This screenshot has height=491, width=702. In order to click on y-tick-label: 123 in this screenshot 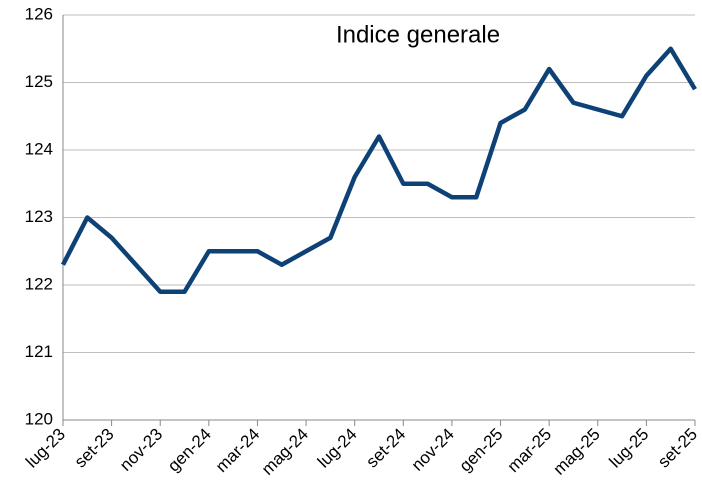, I will do `click(39, 216)`.